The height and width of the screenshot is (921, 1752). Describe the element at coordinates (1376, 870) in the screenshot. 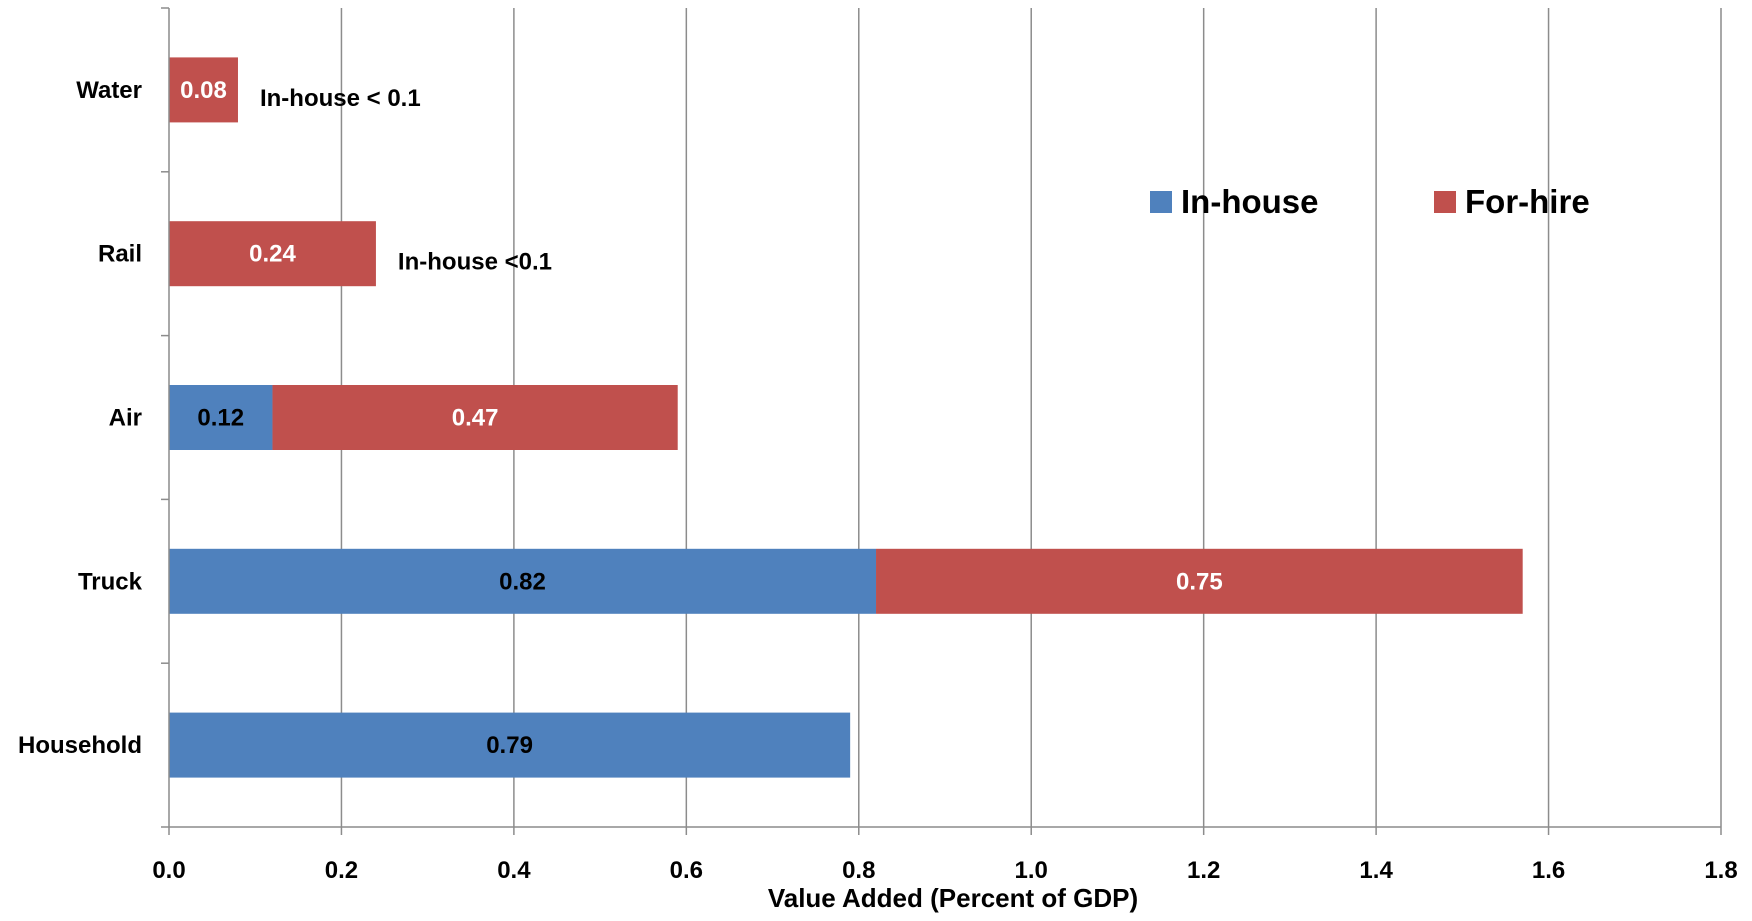

I see `x-tick-label: 1.4` at that location.